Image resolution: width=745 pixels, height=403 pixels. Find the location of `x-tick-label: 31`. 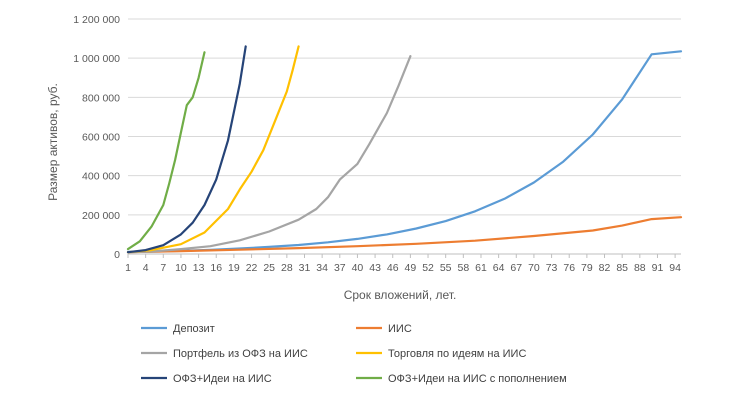

x-tick-label: 31 is located at coordinates (305, 268).